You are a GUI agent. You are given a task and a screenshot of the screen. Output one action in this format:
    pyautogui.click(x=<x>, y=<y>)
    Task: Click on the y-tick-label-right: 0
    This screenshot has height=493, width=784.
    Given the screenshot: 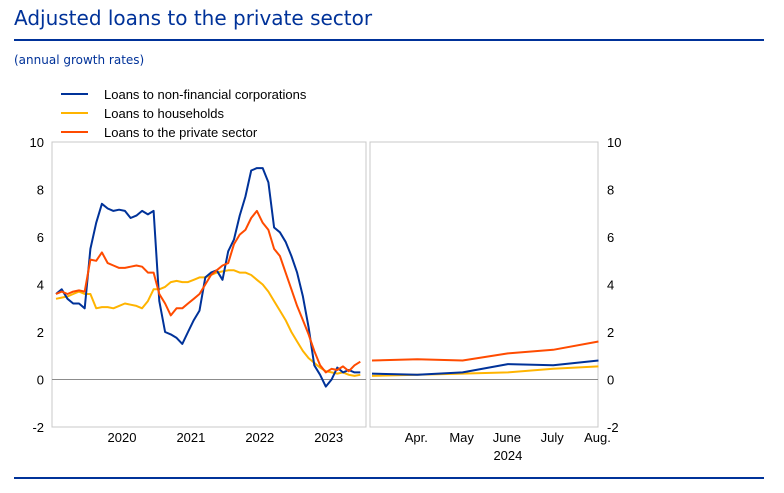 What is the action you would take?
    pyautogui.click(x=610, y=380)
    